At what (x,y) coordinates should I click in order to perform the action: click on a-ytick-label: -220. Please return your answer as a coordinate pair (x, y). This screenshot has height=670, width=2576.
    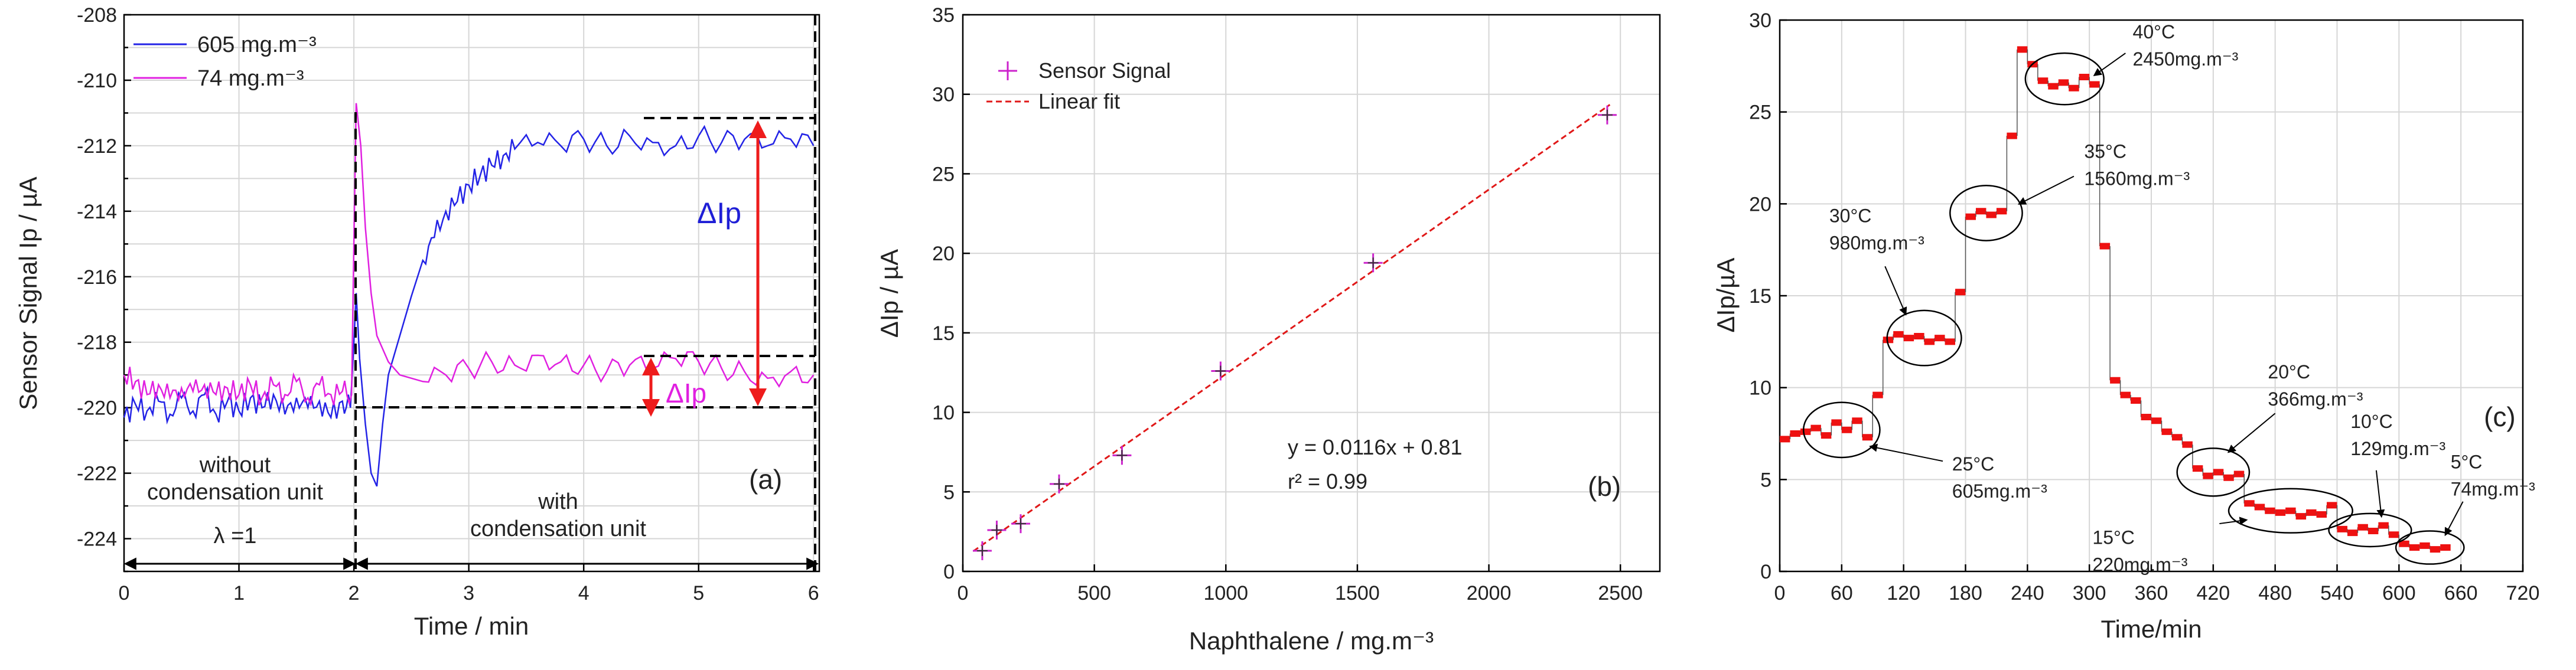
    Looking at the image, I should click on (97, 408).